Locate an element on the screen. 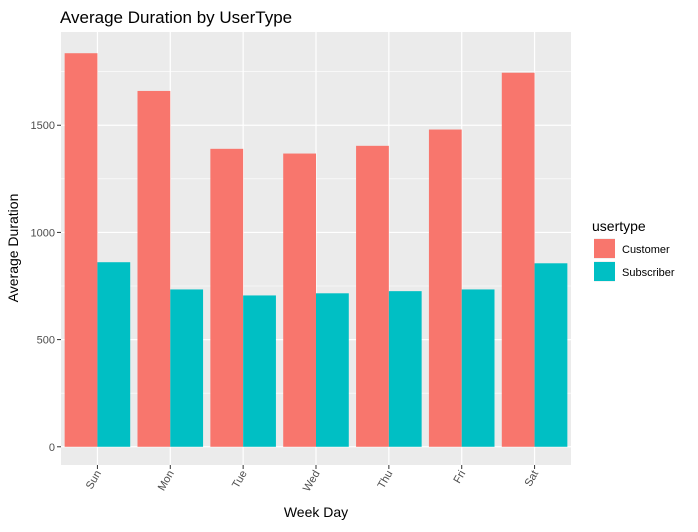  x-tick-label: Tue is located at coordinates (240, 480).